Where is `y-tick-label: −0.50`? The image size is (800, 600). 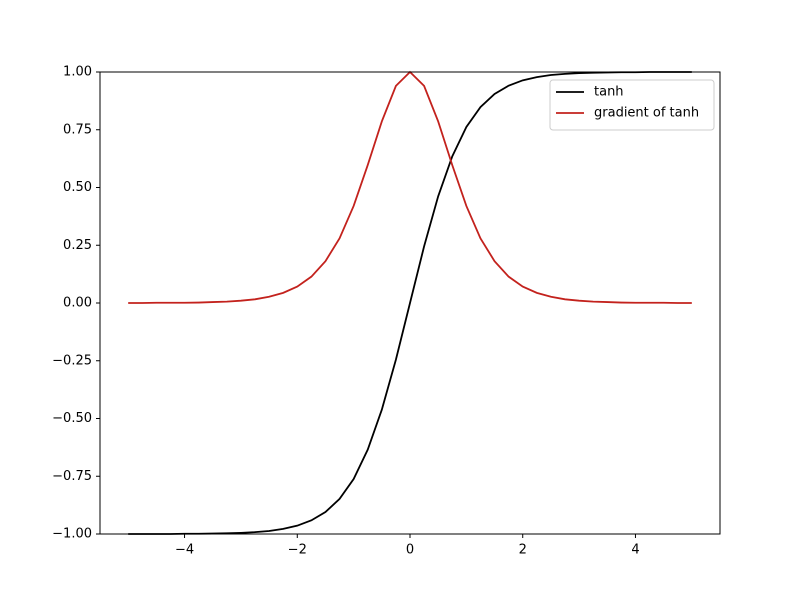 y-tick-label: −0.50 is located at coordinates (72, 418).